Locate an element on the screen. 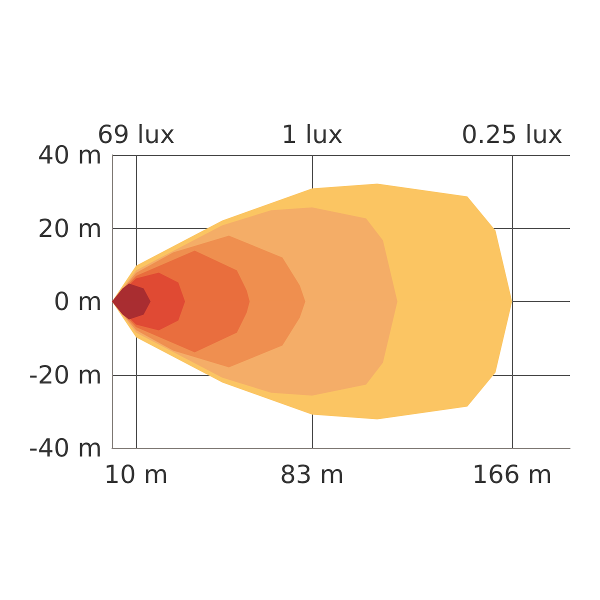 The image size is (600, 600). text: 0.25 lux is located at coordinates (512, 134).